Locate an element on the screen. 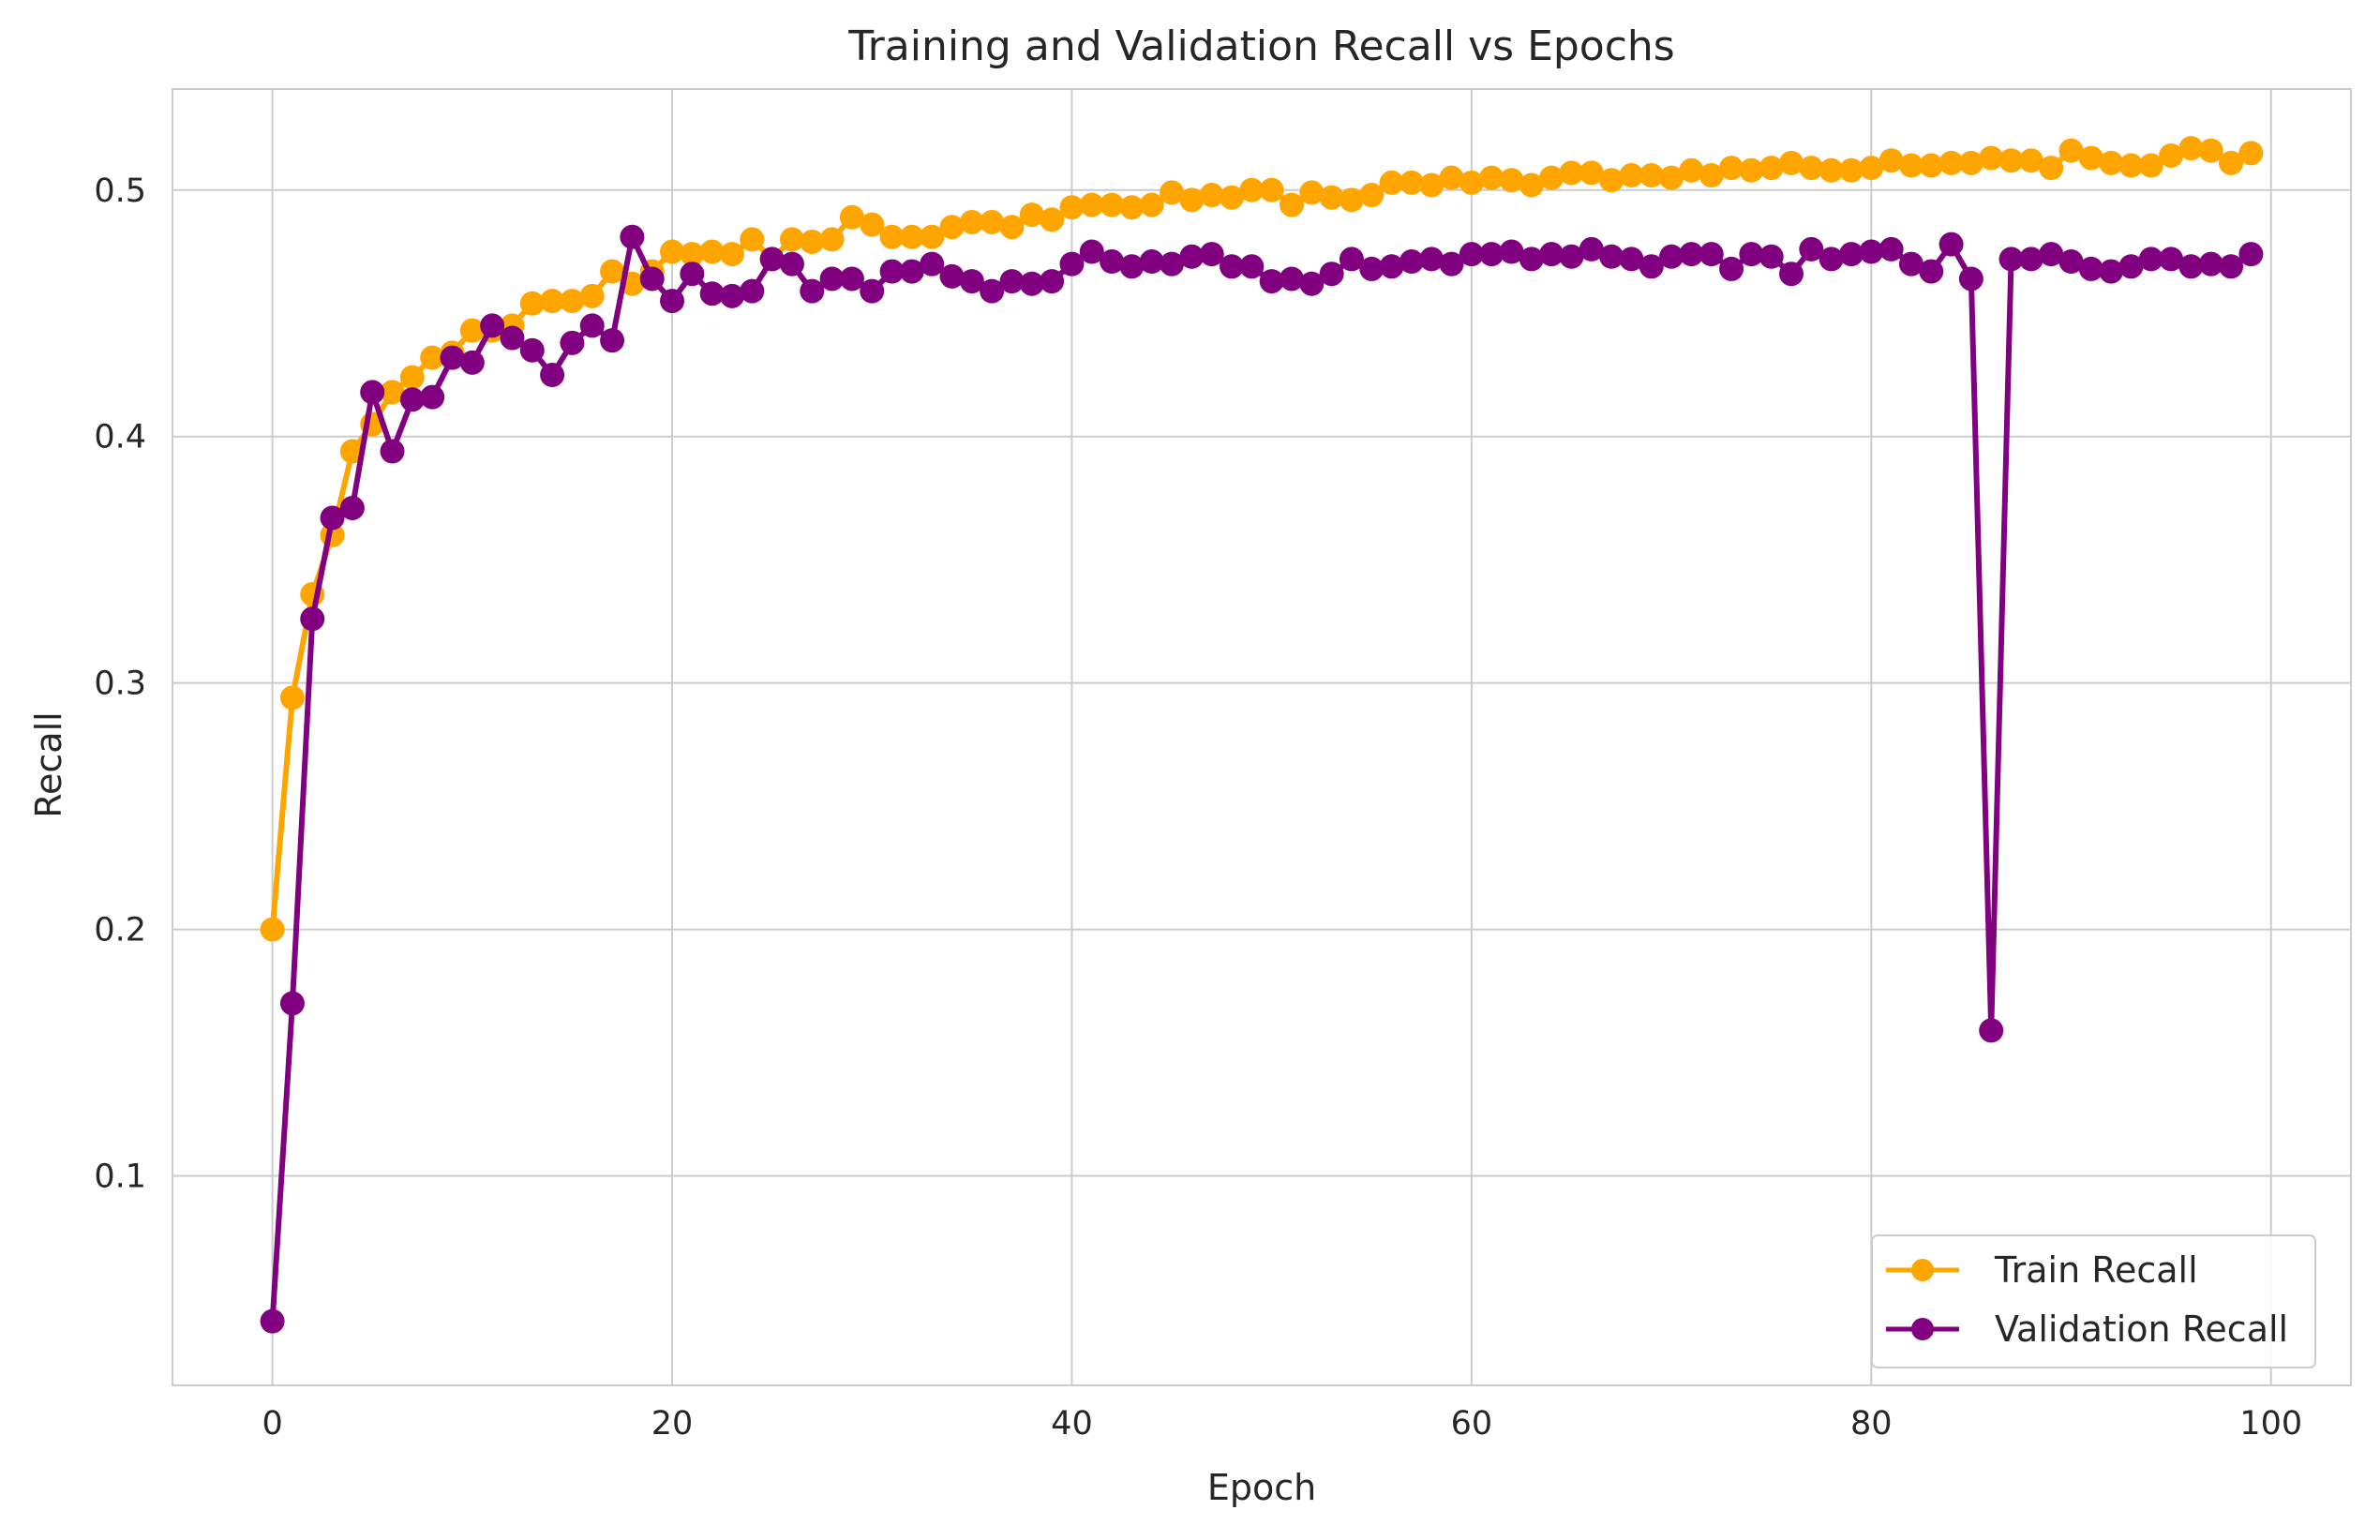 This screenshot has height=1540, width=2380. x-tick-label: 40 is located at coordinates (1072, 1424).